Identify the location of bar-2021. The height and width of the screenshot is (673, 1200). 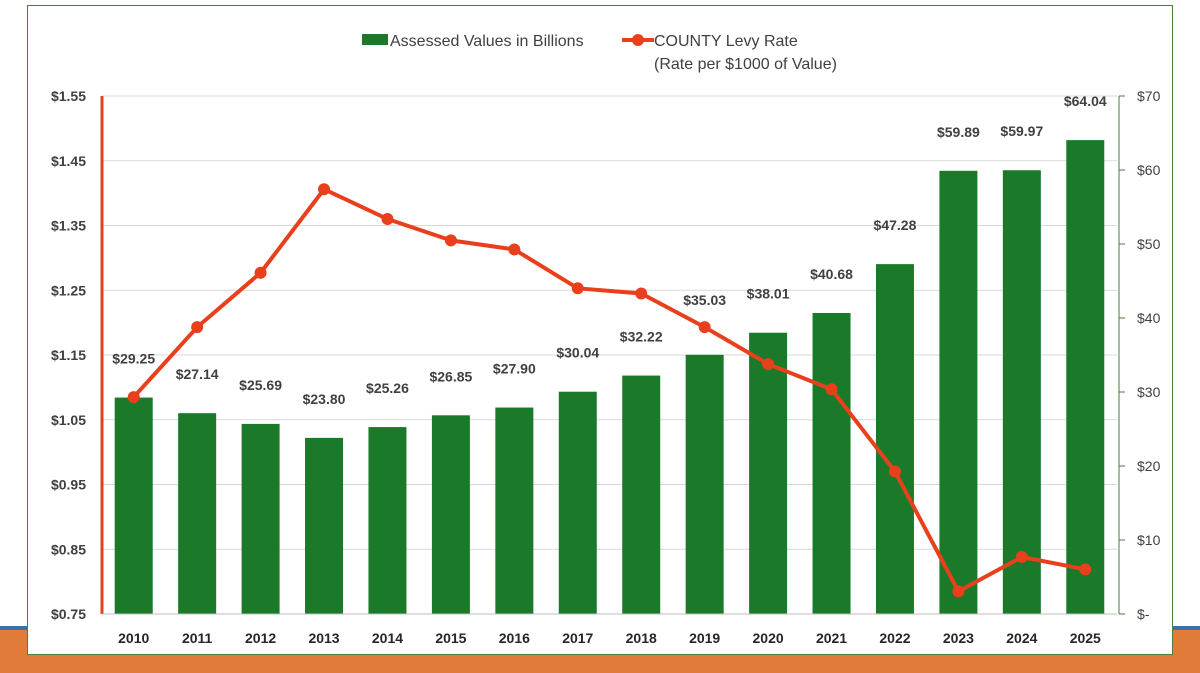
(831, 463).